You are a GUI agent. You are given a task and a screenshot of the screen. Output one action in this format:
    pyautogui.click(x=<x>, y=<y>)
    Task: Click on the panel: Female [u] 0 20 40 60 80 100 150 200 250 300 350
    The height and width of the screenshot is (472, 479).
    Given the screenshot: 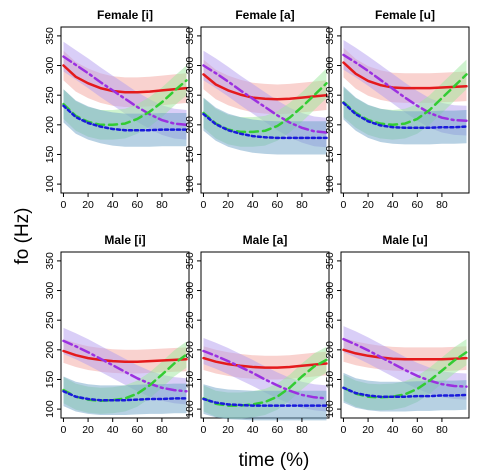 What is the action you would take?
    pyautogui.click(x=397, y=109)
    